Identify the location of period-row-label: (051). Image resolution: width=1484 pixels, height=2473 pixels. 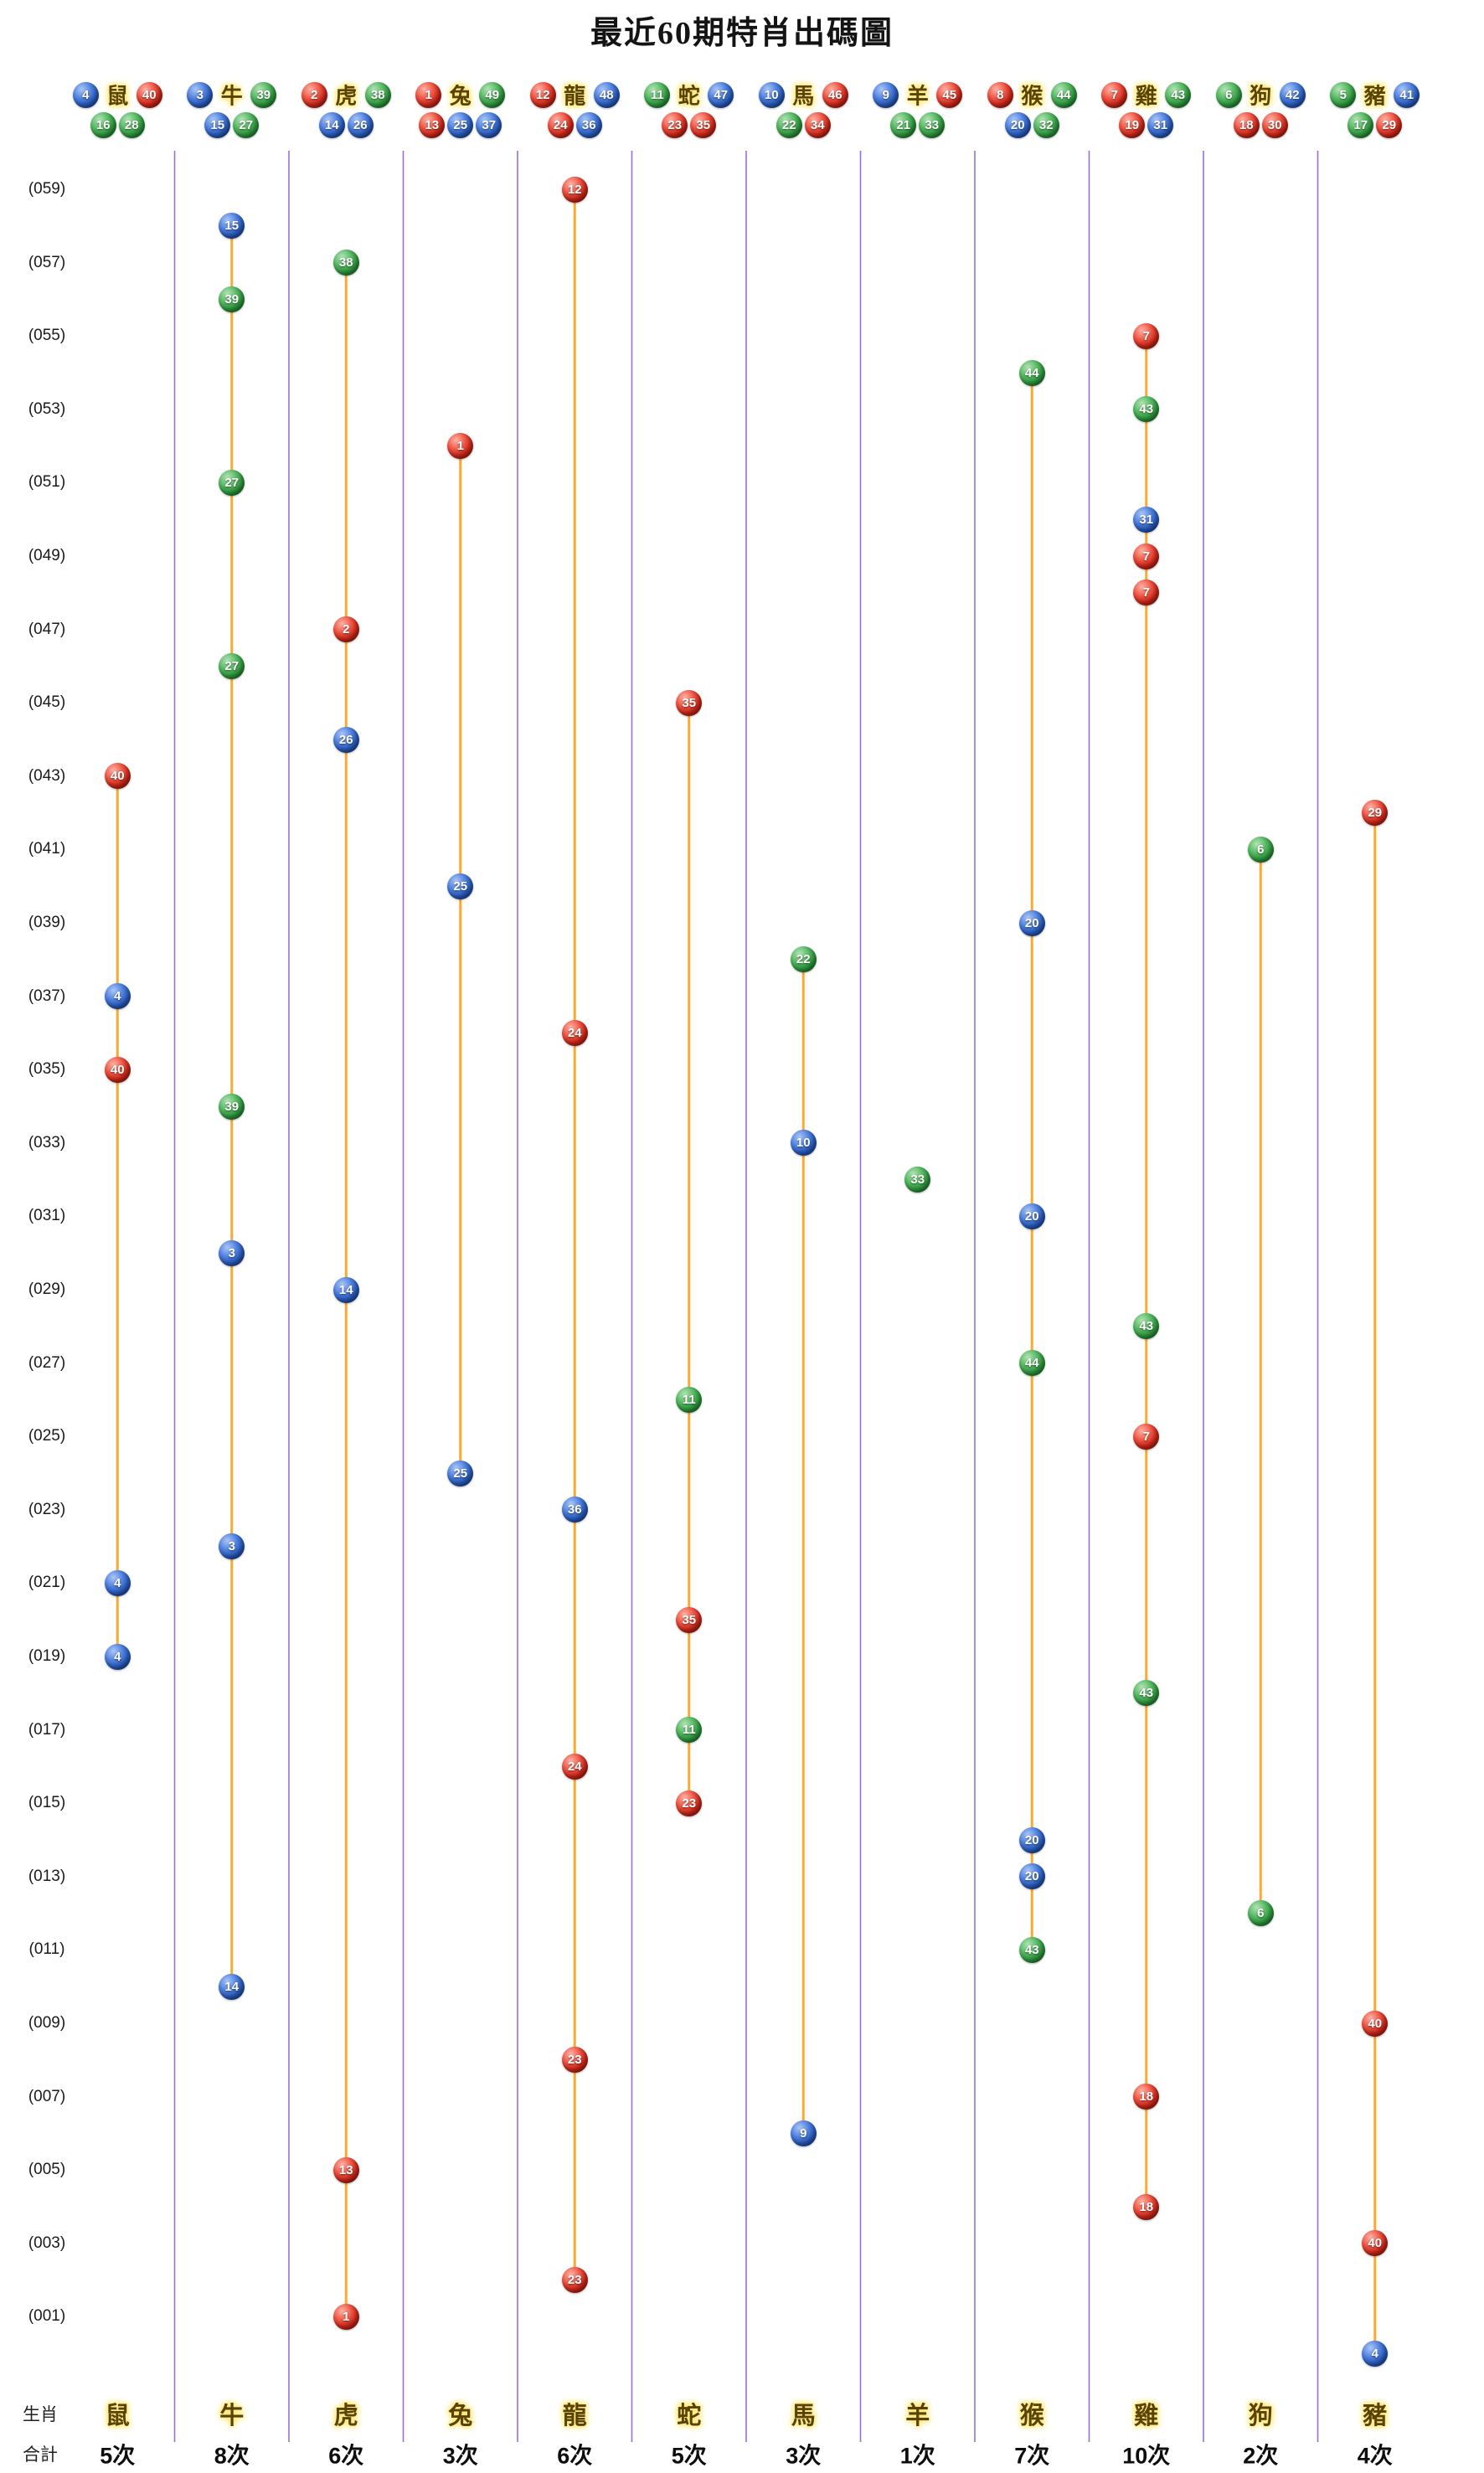
(47, 482).